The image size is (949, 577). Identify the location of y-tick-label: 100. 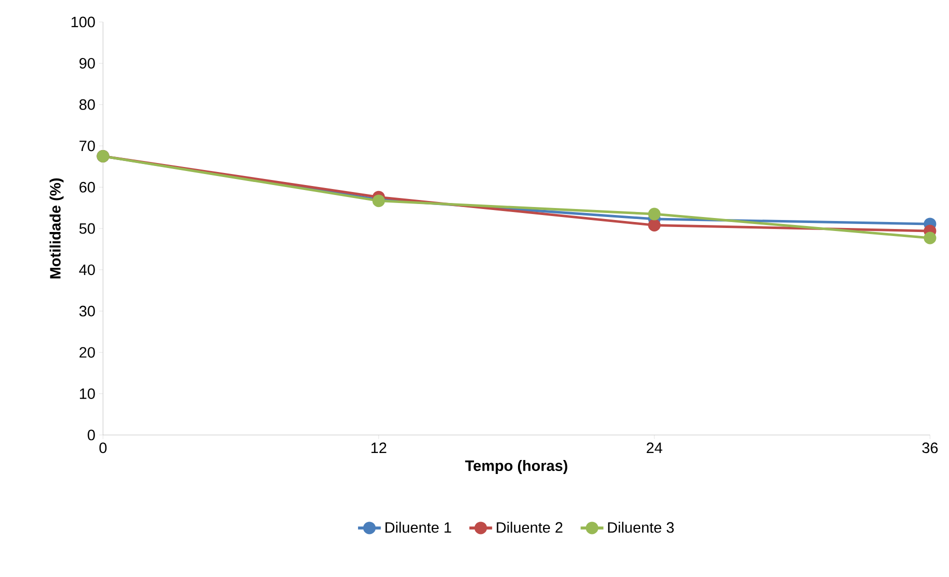
(83, 22).